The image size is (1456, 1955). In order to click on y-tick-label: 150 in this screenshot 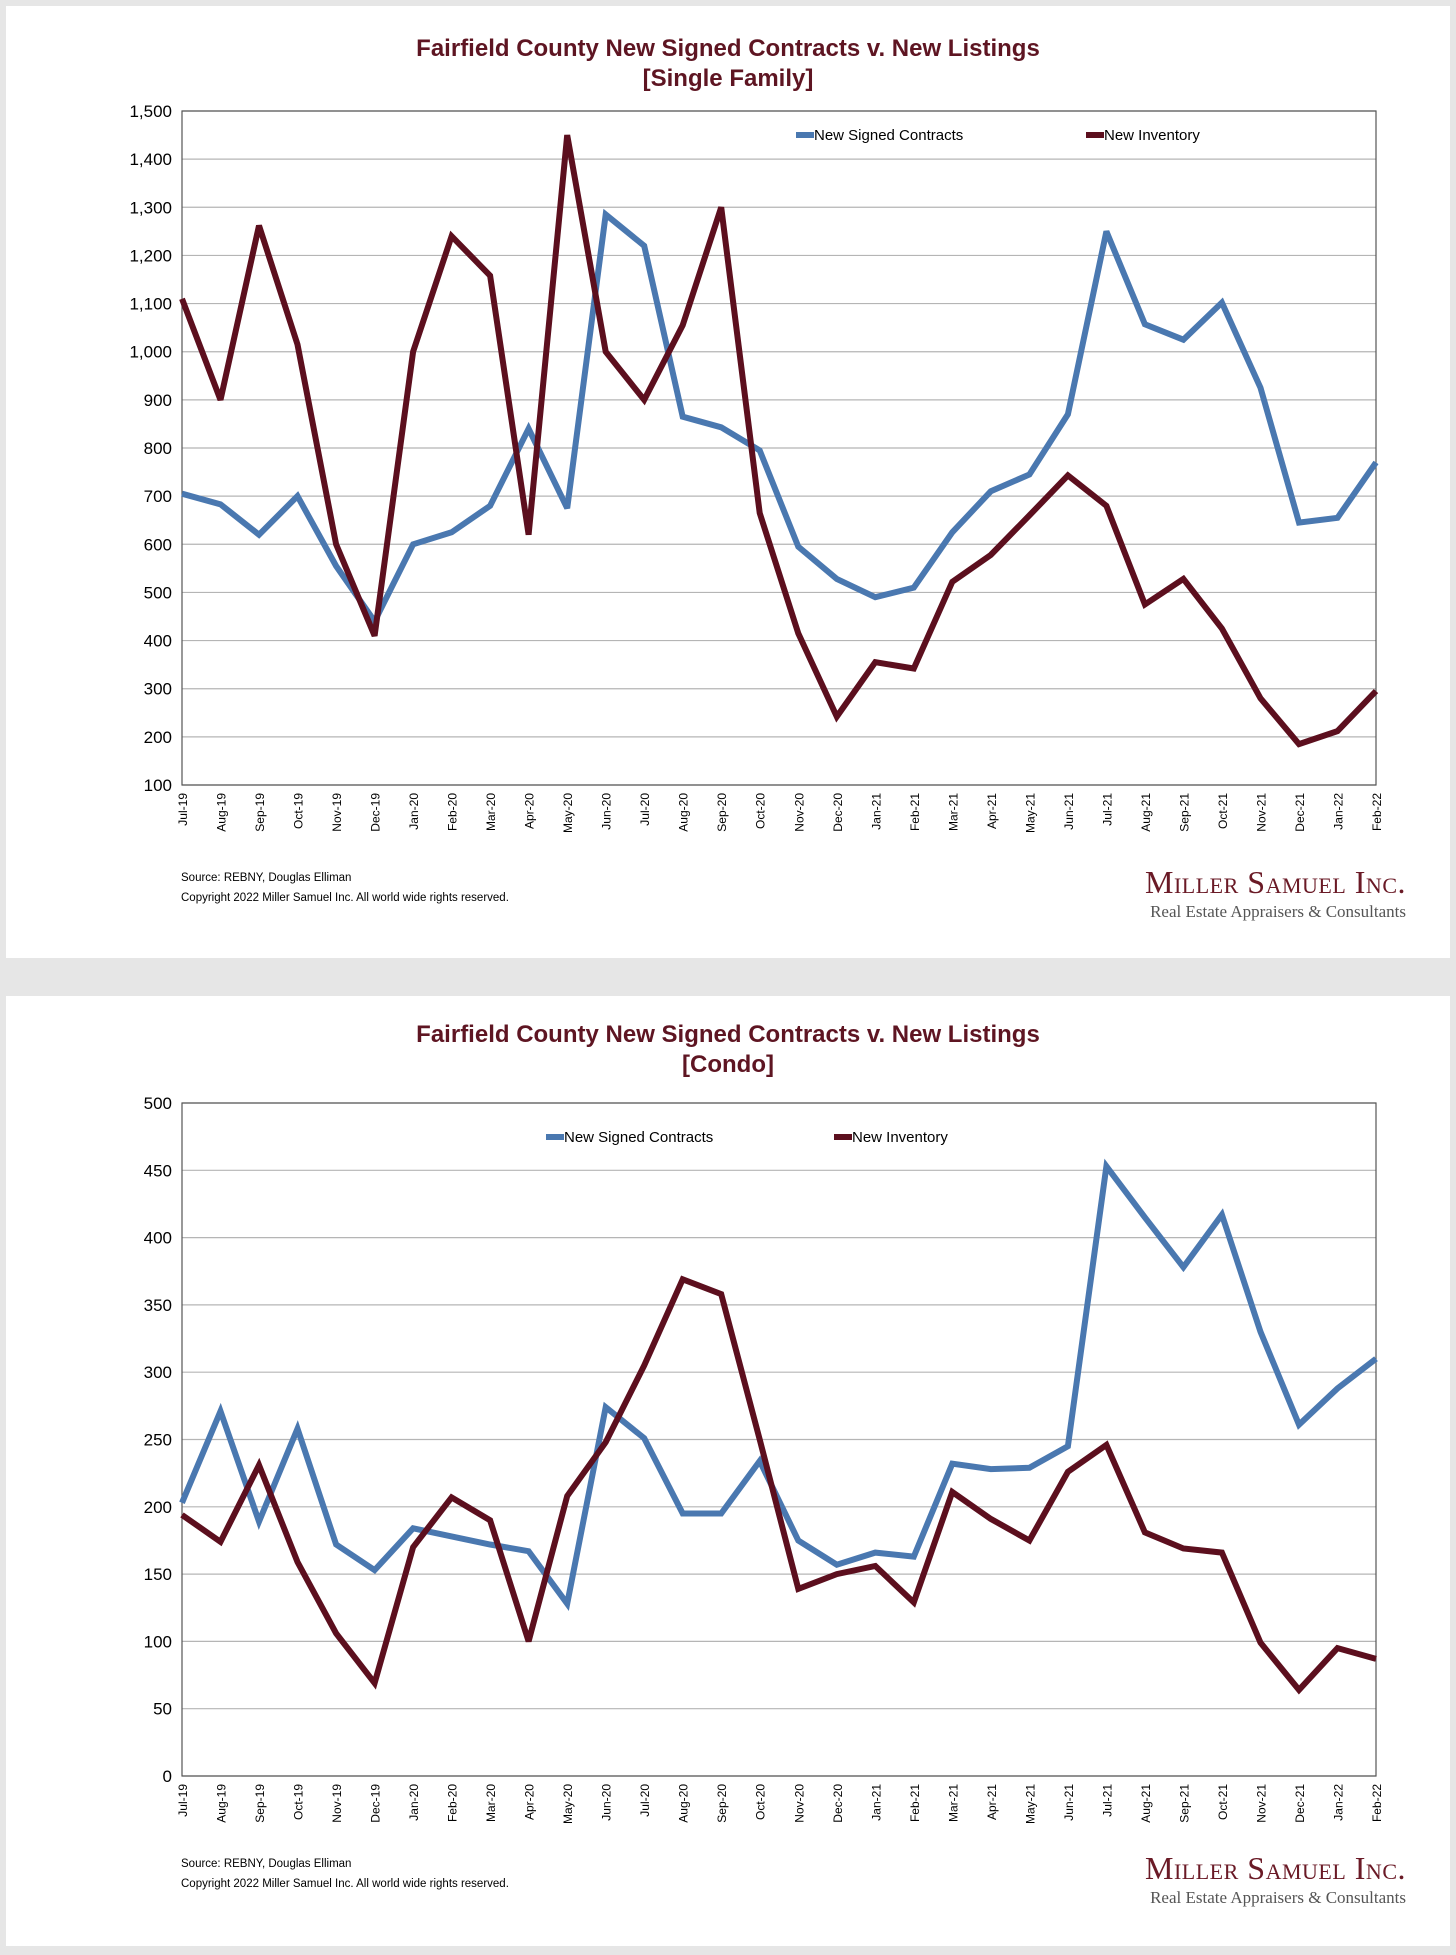, I will do `click(158, 1574)`.